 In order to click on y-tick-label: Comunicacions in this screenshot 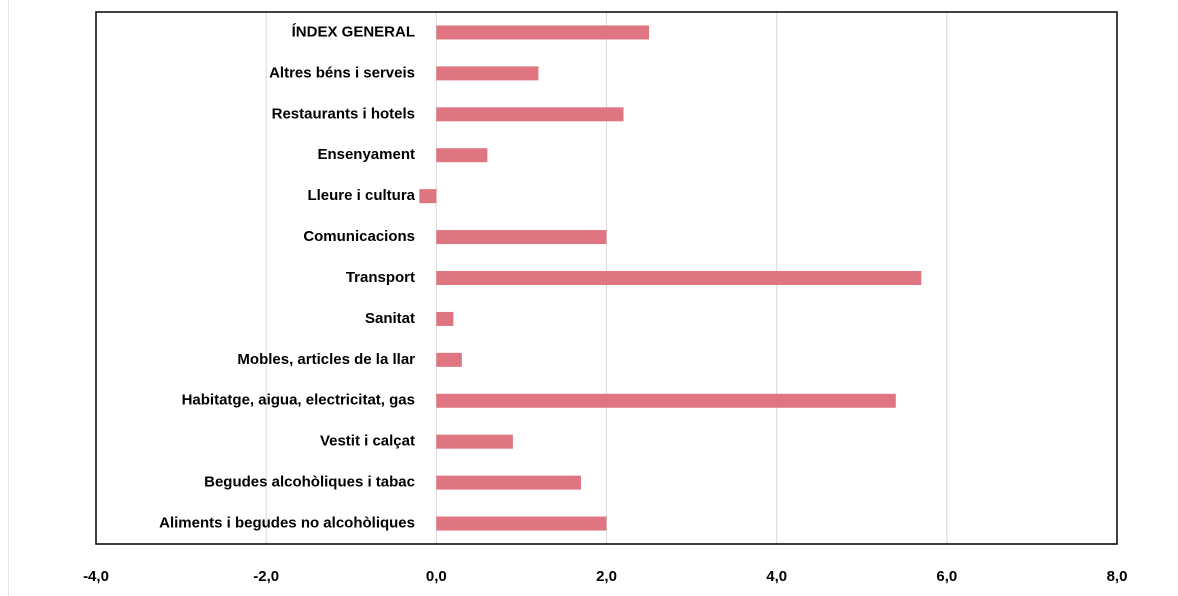, I will do `click(359, 236)`.